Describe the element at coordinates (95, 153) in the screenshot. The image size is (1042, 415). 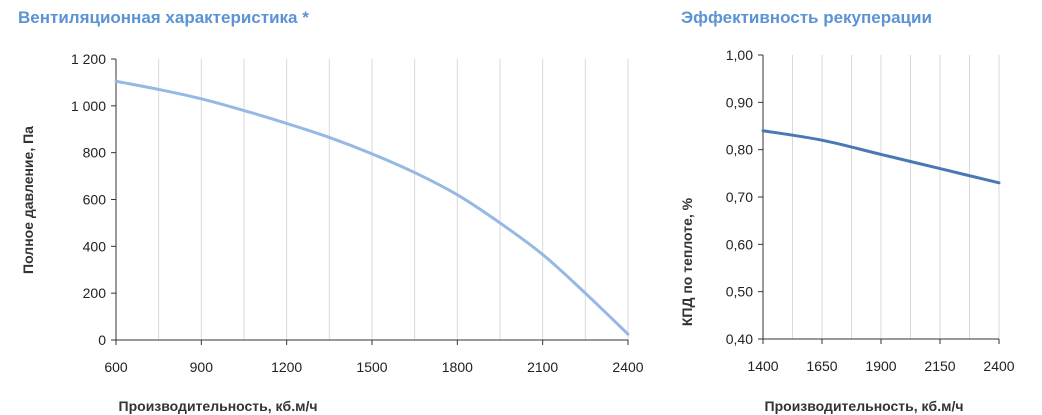
I see `vent-y-tick-label-4: 800` at that location.